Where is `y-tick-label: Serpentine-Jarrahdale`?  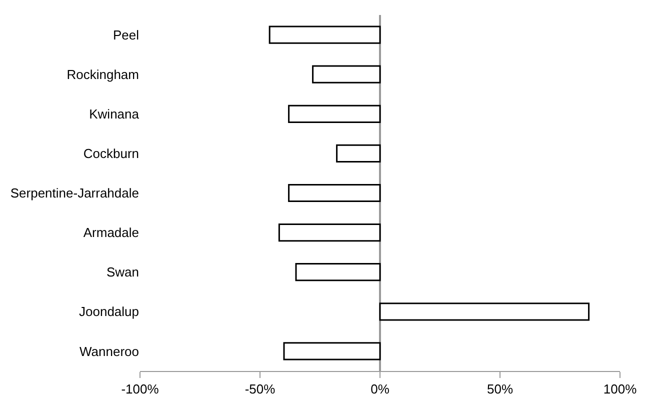 y-tick-label: Serpentine-Jarrahdale is located at coordinates (74, 193).